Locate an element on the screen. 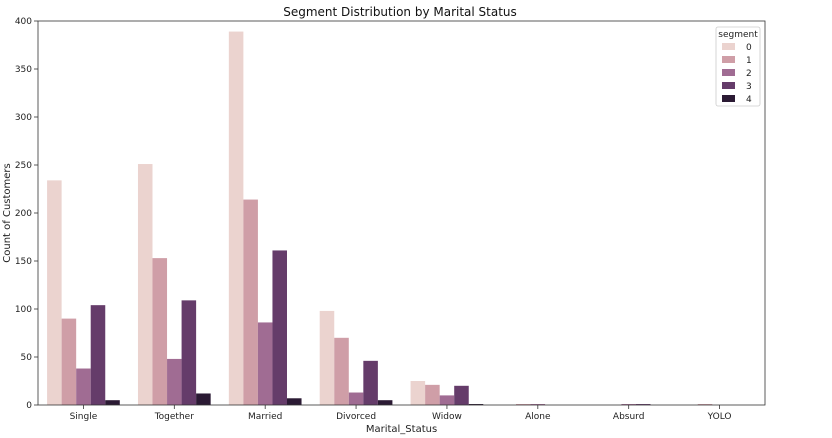 Image resolution: width=832 pixels, height=438 pixels. y-axis-label: Count of Customers is located at coordinates (7, 212).